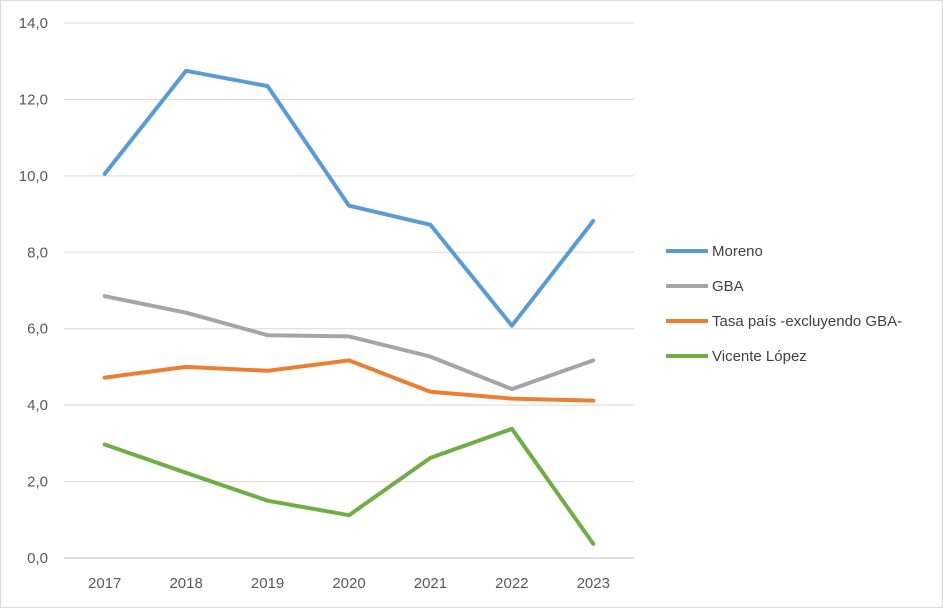 This screenshot has width=943, height=608. Describe the element at coordinates (33, 291) in the screenshot. I see `y-axis-tick-labels: 0,0 2,0 4,0 6,0 8,0 10,0 12,0 14,0` at that location.